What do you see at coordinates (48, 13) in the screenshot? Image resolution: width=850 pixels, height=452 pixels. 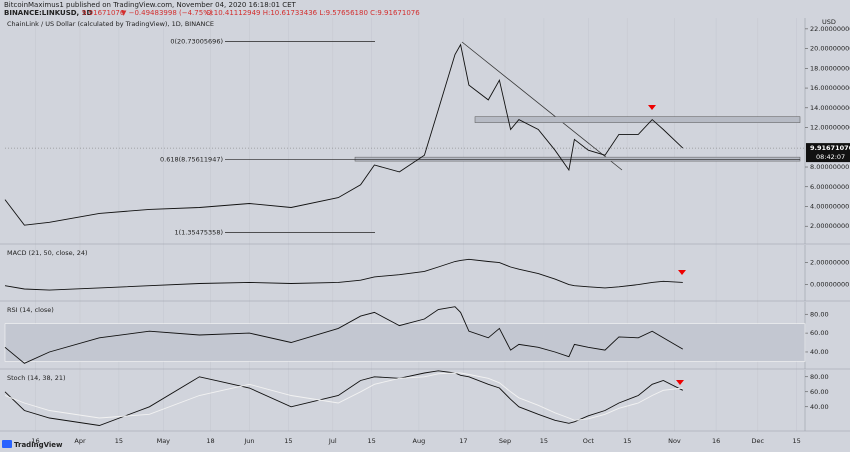 I see `symbol: BINANCE:LINKUSD, 1D` at bounding box center [48, 13].